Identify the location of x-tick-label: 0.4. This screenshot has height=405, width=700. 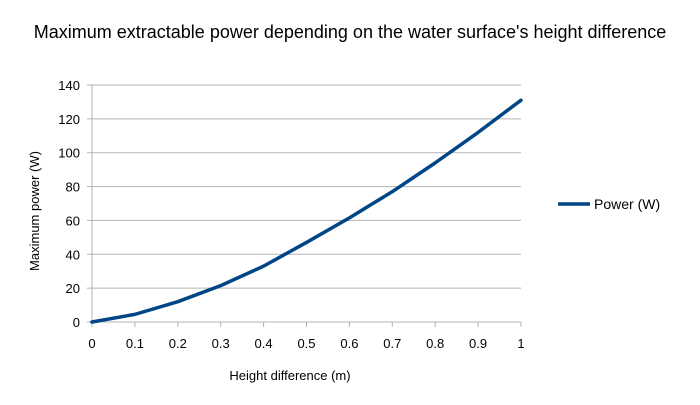
(264, 343).